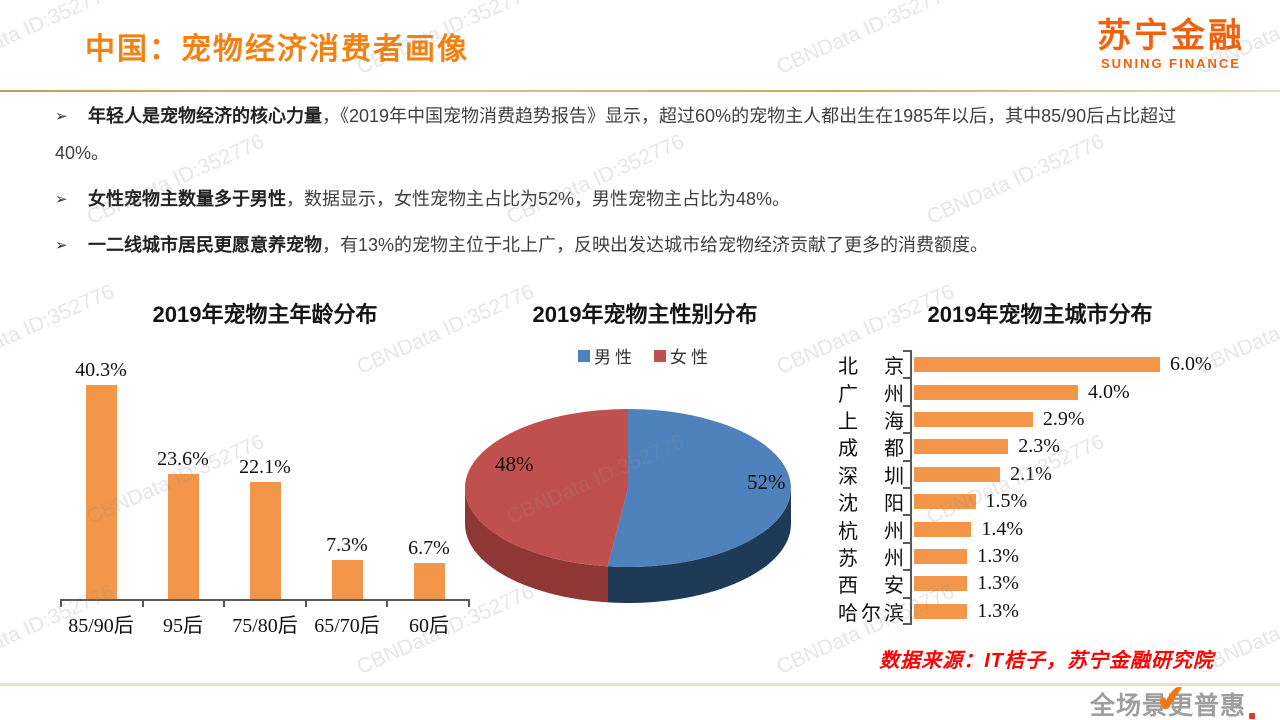 The height and width of the screenshot is (720, 1280). I want to click on age-bar-value-label: 6.7%, so click(429, 548).